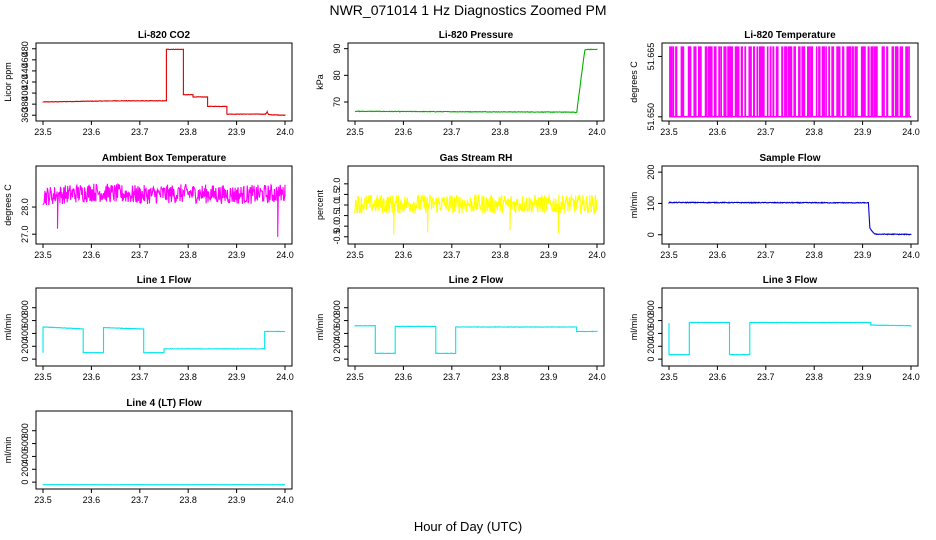 The height and width of the screenshot is (540, 936). I want to click on y-tick-label: -0.5, so click(337, 237).